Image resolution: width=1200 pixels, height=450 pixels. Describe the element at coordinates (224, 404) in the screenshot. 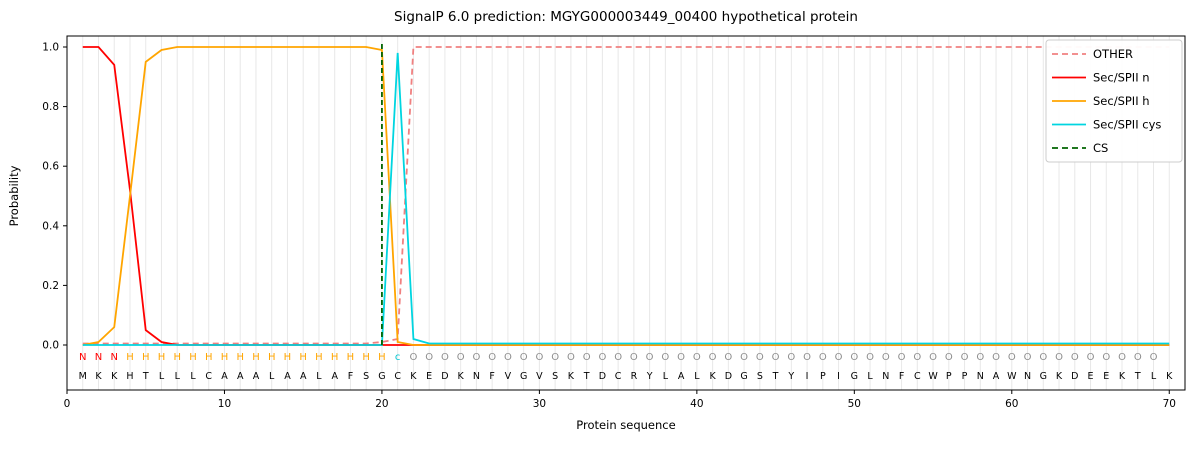

I see `svg-text: 10` at that location.